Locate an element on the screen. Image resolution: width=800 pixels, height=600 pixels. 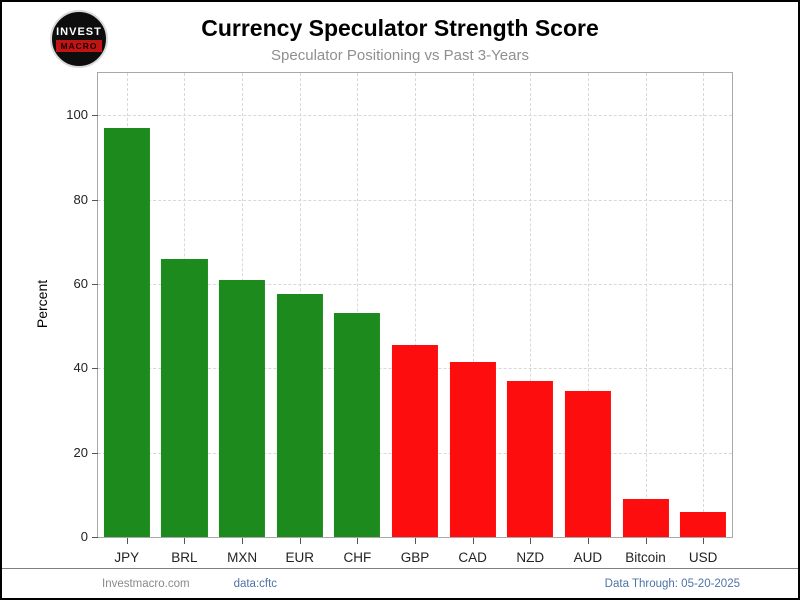
gridline-x-GBP is located at coordinates (415, 305).